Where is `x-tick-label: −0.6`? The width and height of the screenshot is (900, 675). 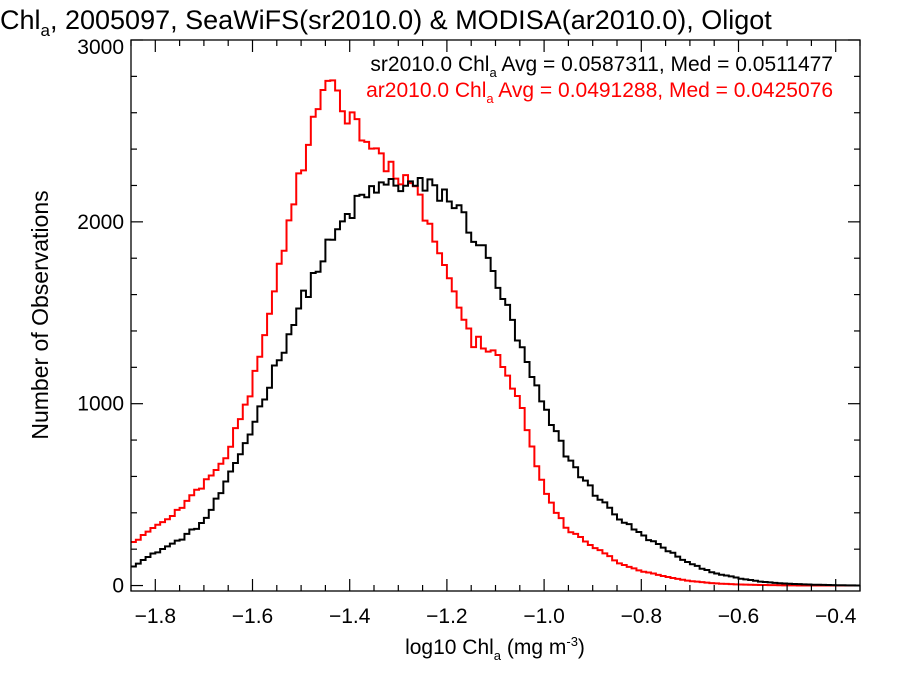 x-tick-label: −0.6 is located at coordinates (738, 616).